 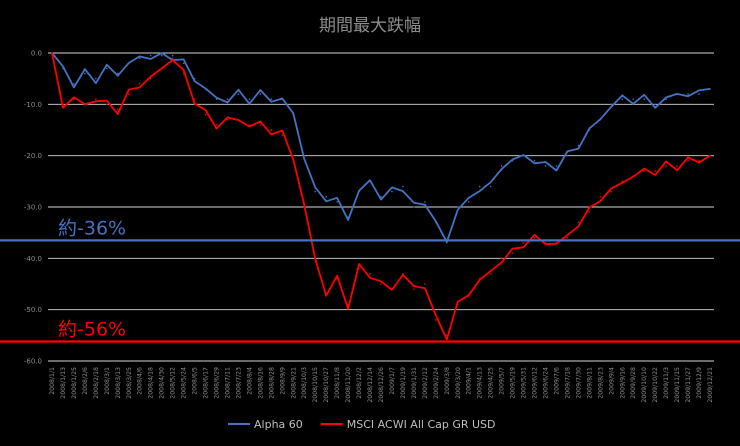 What do you see at coordinates (74, 383) in the screenshot?
I see `x-tick-label: 2008/1/25` at bounding box center [74, 383].